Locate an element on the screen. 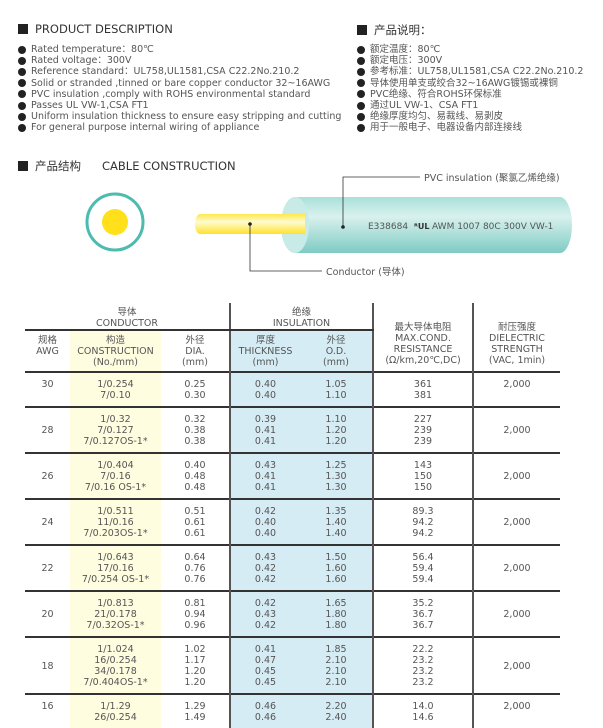 The height and width of the screenshot is (728, 603). cell-line: 227 is located at coordinates (423, 419).